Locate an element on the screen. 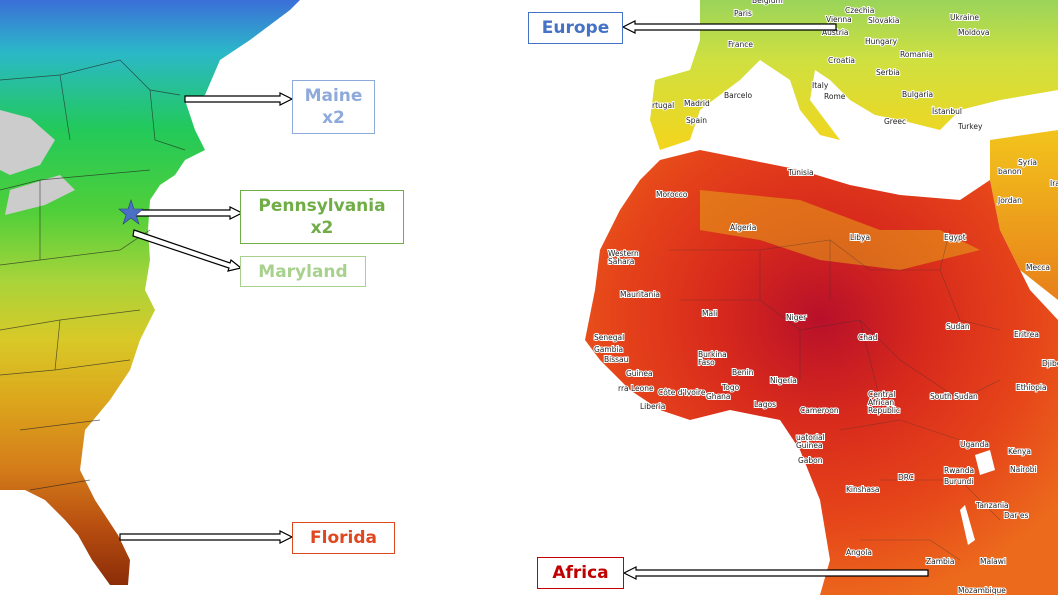 This screenshot has height=595, width=1058. label-rome: Rome is located at coordinates (835, 96).